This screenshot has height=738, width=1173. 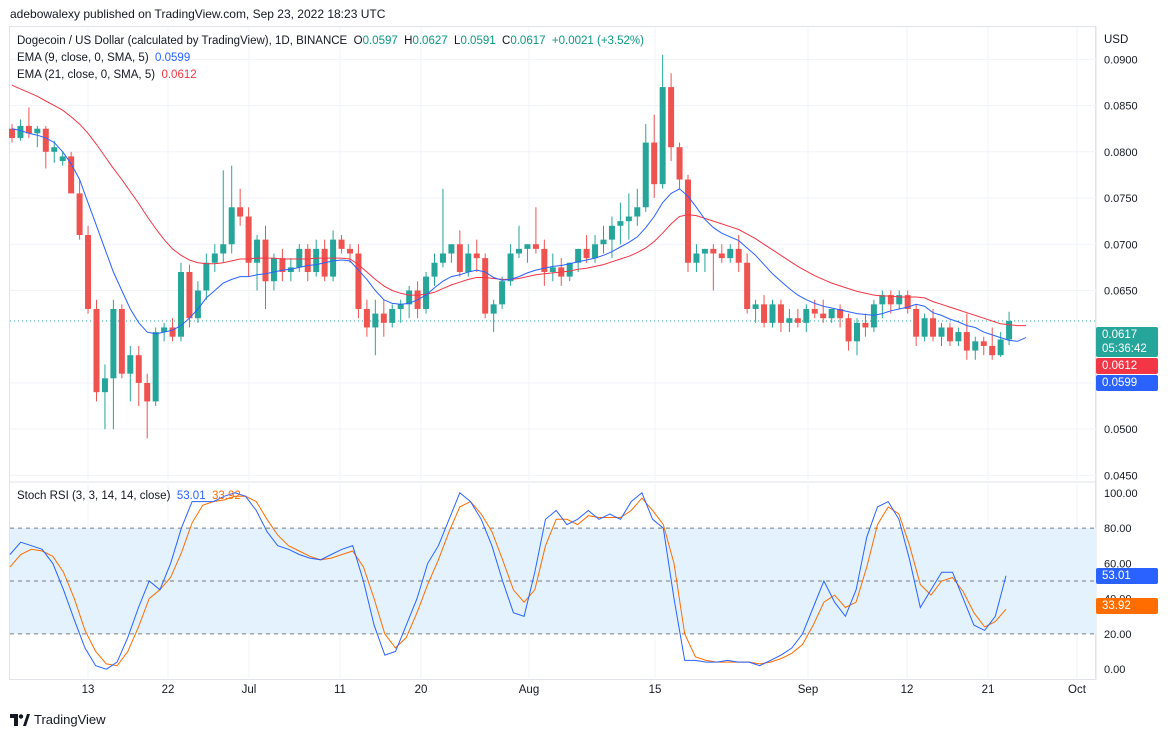 I want to click on ema9-value: 0.0599, so click(x=173, y=58).